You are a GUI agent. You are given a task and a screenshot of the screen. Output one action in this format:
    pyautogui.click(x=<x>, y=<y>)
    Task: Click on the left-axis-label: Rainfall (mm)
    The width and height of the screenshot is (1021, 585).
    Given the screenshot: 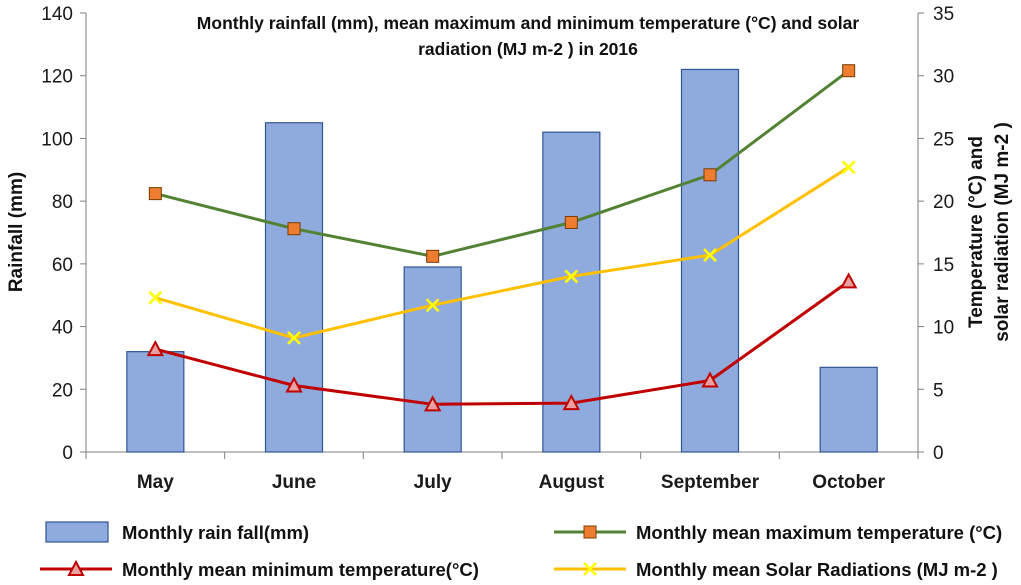 What is the action you would take?
    pyautogui.click(x=16, y=232)
    